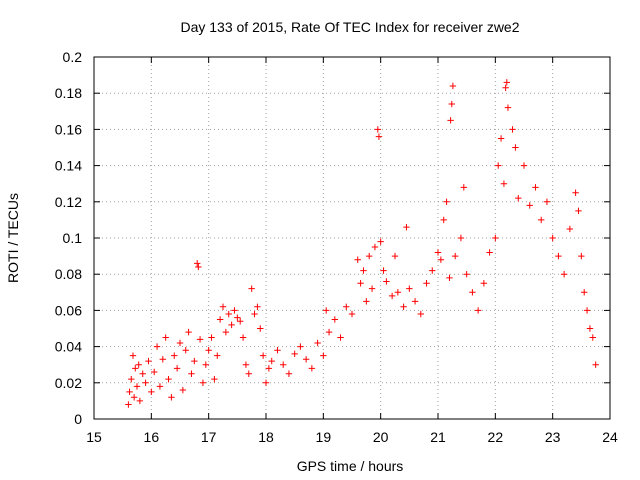 The height and width of the screenshot is (480, 640). I want to click on x-tick-label: 16, so click(152, 437).